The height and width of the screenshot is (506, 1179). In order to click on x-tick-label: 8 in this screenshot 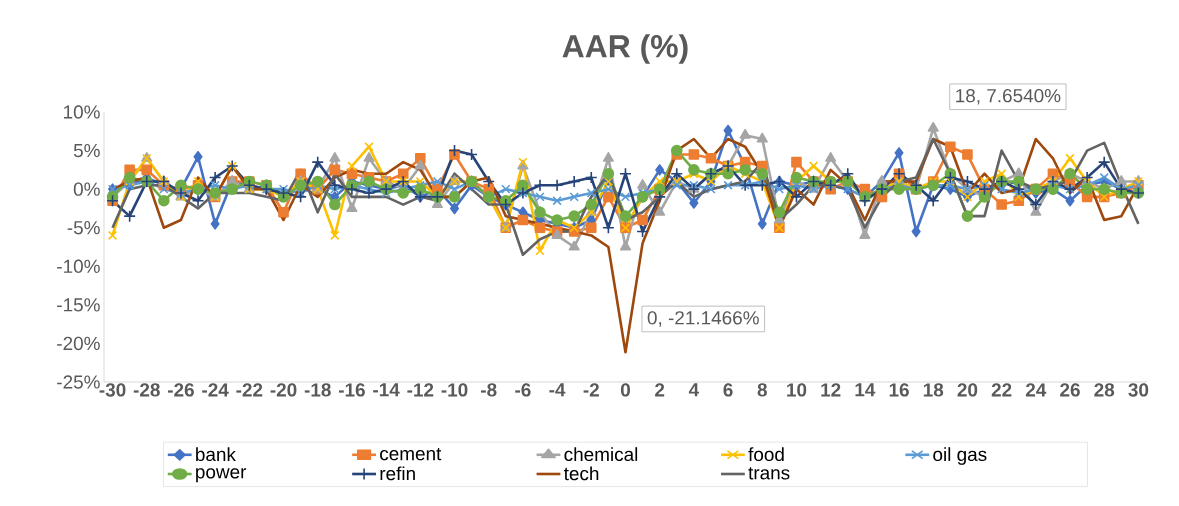, I will do `click(762, 390)`.